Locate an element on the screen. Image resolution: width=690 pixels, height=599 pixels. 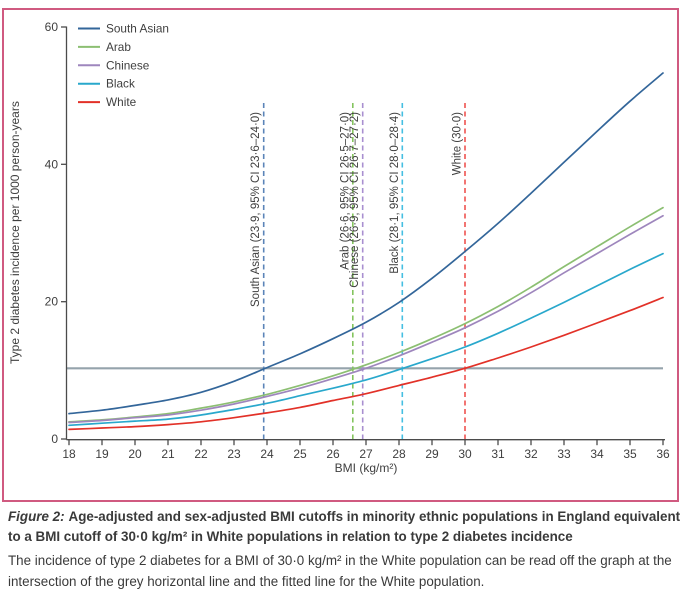
x-tick-label: 33 is located at coordinates (564, 454).